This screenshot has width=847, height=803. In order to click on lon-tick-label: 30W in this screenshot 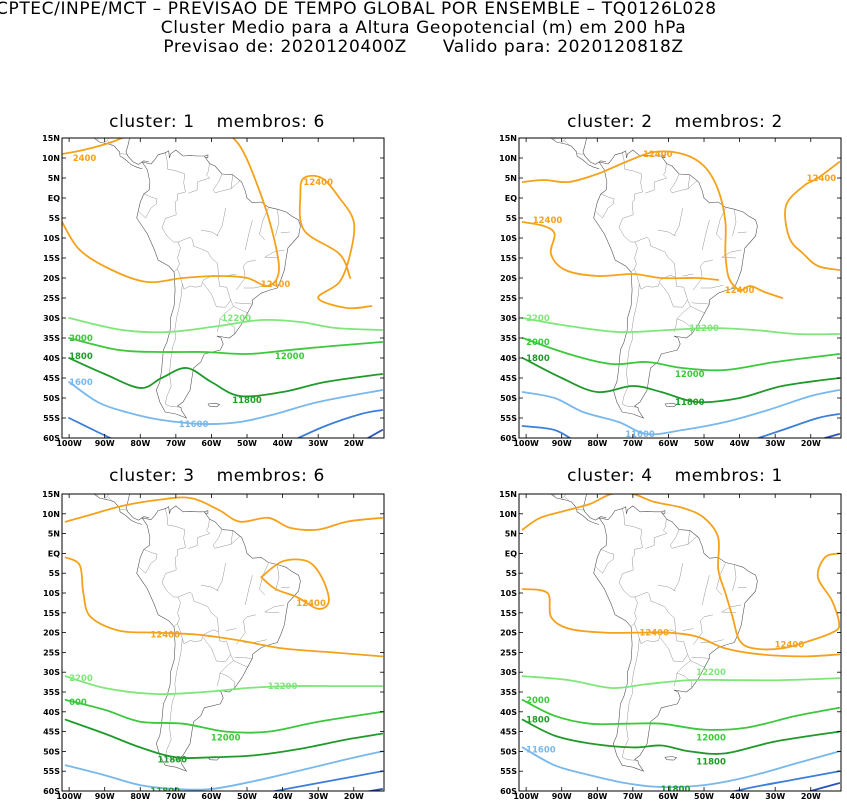, I will do `click(318, 796)`.